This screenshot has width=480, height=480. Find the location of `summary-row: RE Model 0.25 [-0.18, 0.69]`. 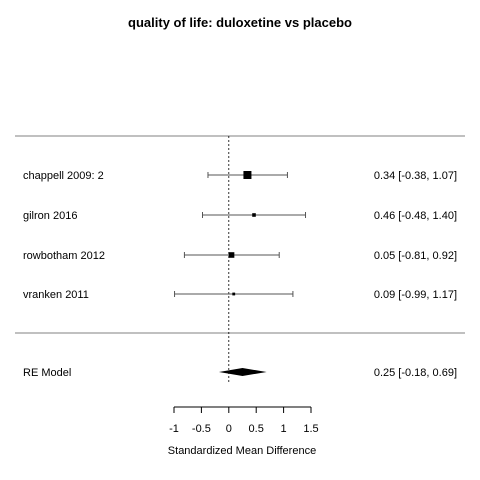

summary-row: RE Model 0.25 [-0.18, 0.69] is located at coordinates (240, 373).